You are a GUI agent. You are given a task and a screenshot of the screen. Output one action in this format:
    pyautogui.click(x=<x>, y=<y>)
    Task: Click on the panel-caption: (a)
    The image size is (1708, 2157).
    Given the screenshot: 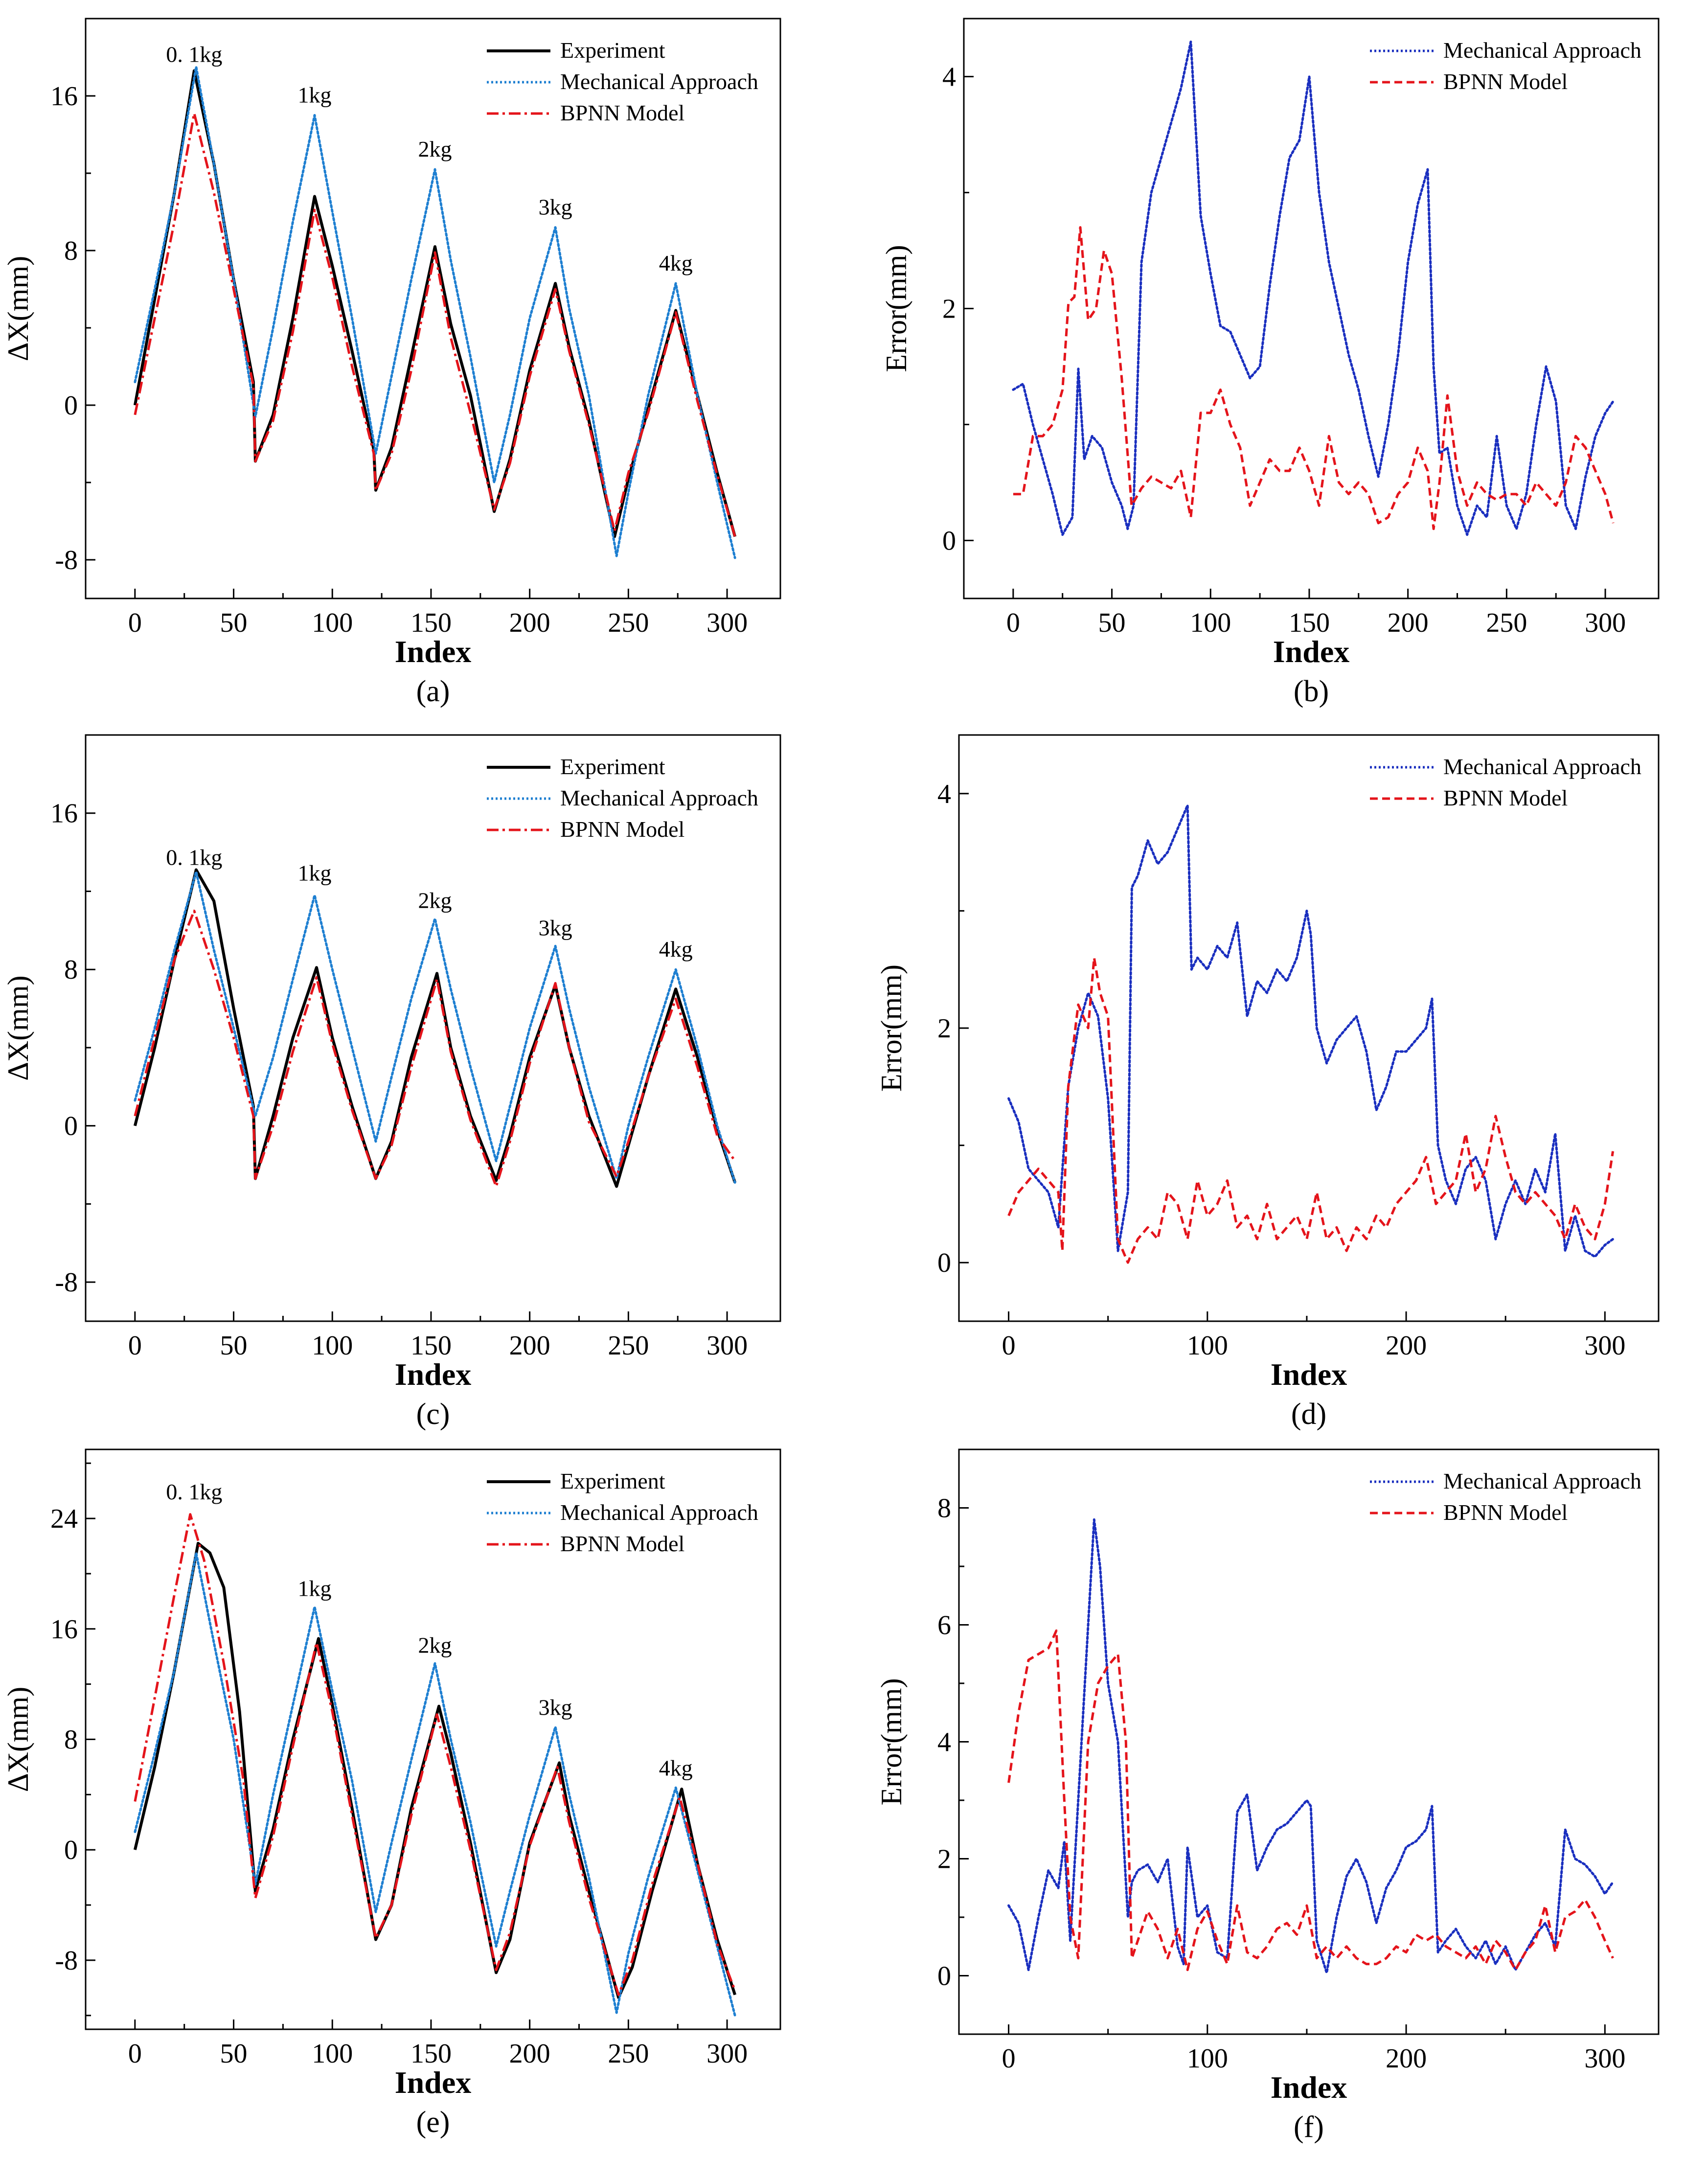 What is the action you would take?
    pyautogui.click(x=433, y=691)
    